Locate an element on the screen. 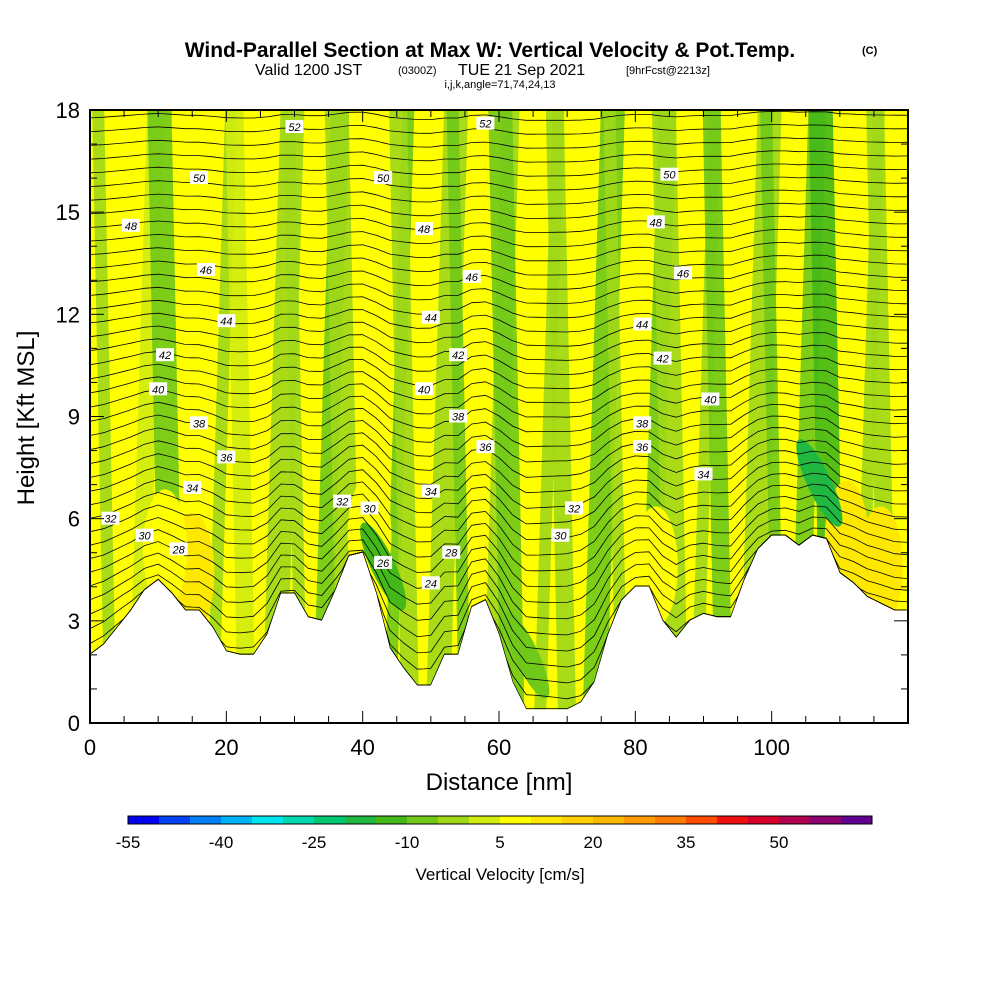 The height and width of the screenshot is (1000, 1000). contour-label-text: 52 is located at coordinates (485, 125).